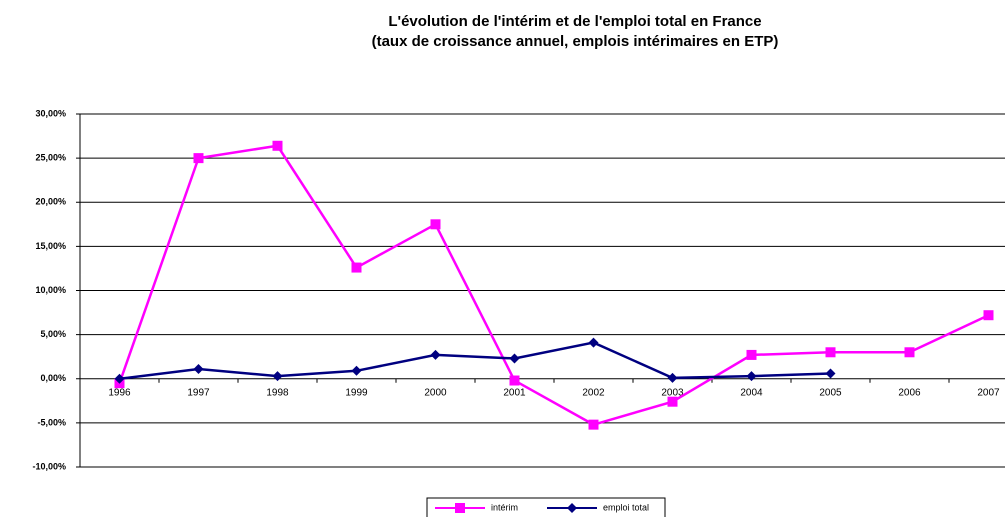 Image resolution: width=1005 pixels, height=517 pixels. I want to click on x-tick-label: 2003, so click(672, 392).